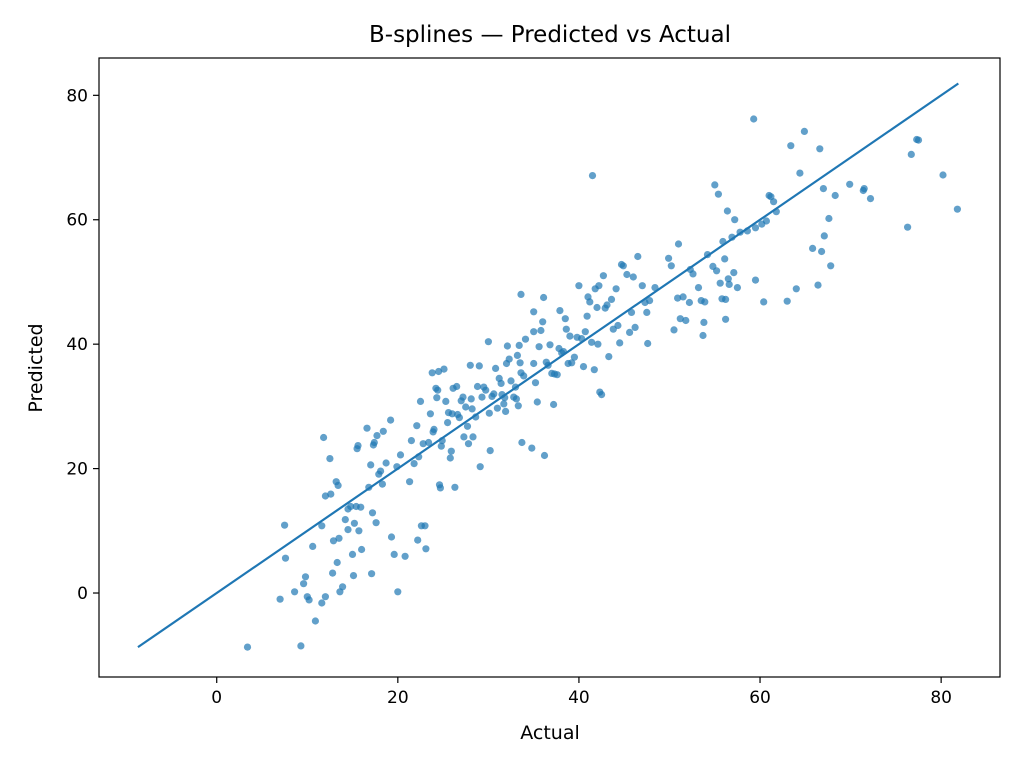 Image resolution: width=1024 pixels, height=768 pixels. Describe the element at coordinates (581, 692) in the screenshot. I see `x-axis-ticks: 0 20 40 60 80` at that location.